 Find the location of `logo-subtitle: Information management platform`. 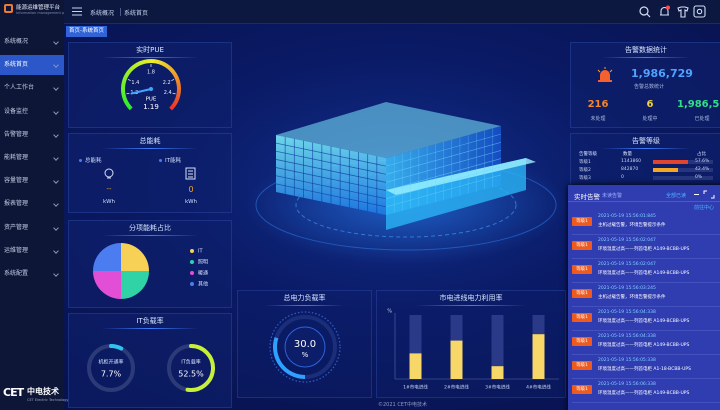

logo-subtitle: Information management platform is located at coordinates (46, 13).